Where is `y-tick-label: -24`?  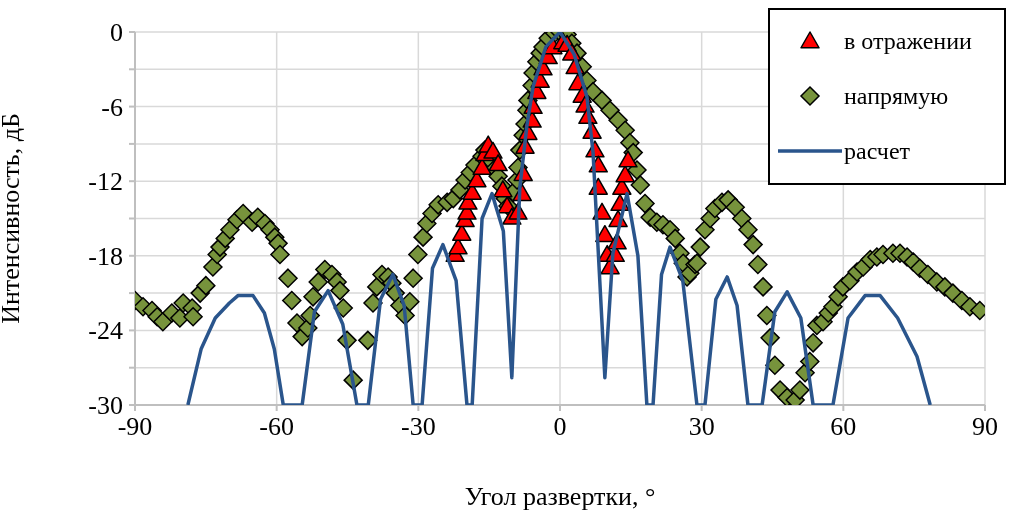
y-tick-label: -24 is located at coordinates (105, 331).